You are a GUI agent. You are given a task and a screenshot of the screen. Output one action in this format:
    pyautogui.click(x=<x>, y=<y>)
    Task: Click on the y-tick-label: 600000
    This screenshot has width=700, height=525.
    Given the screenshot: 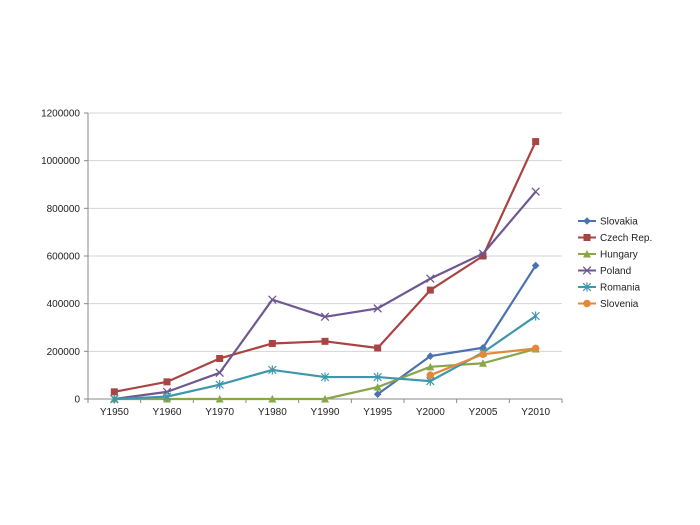 What is the action you would take?
    pyautogui.click(x=64, y=257)
    